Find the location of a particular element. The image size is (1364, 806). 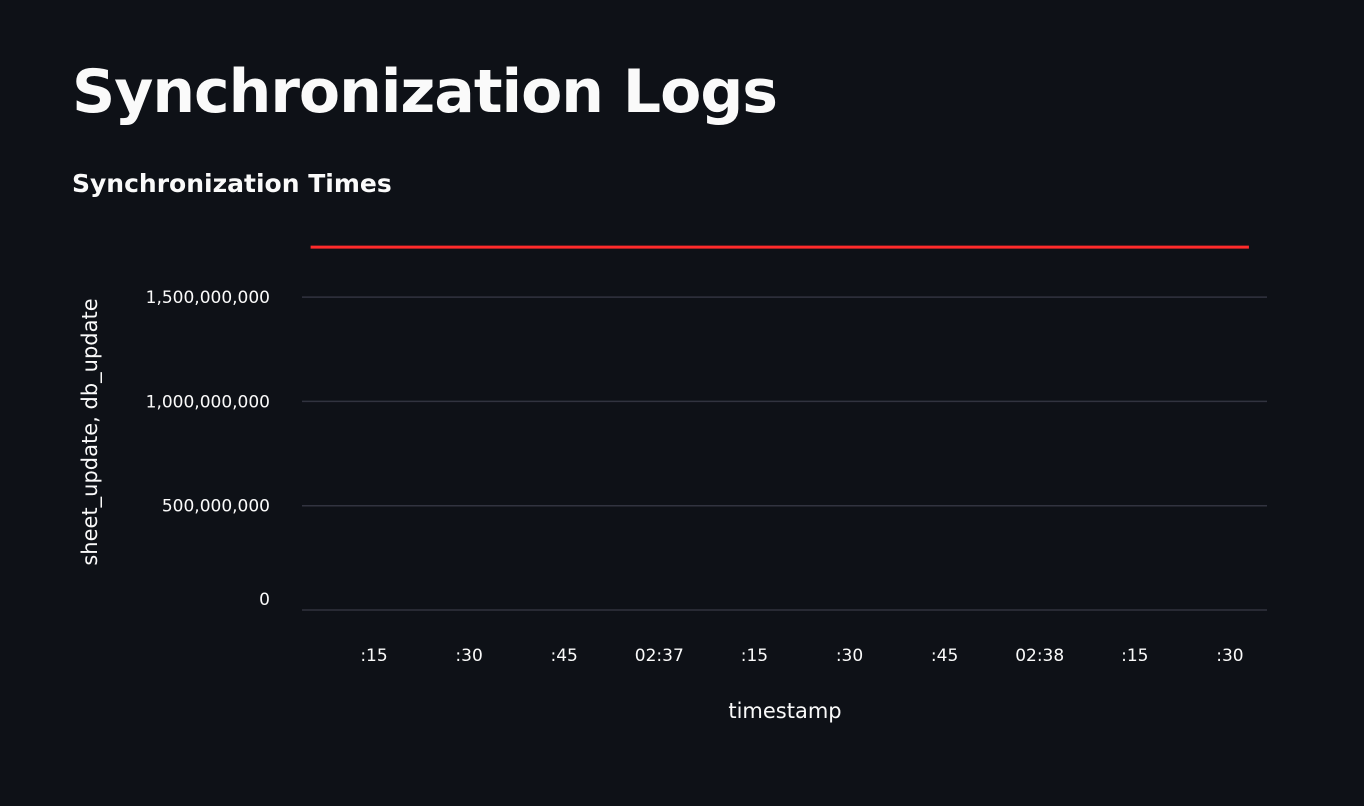

y-tick-label: 1,500,000,000 is located at coordinates (208, 298).